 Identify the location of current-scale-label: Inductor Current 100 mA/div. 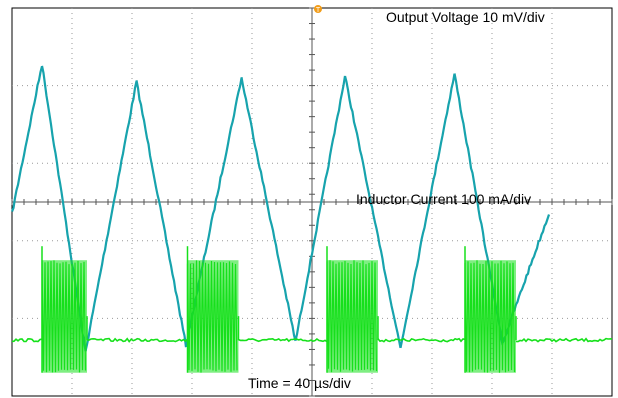
(443, 199).